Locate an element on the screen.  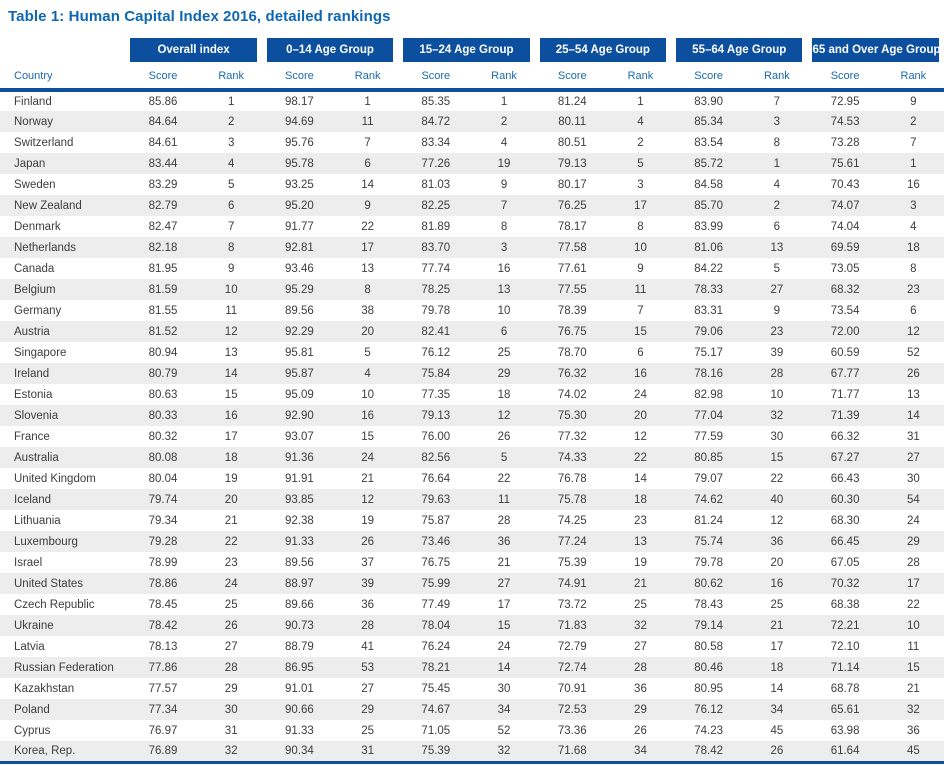
country-cell: Latvia is located at coordinates (29, 646).